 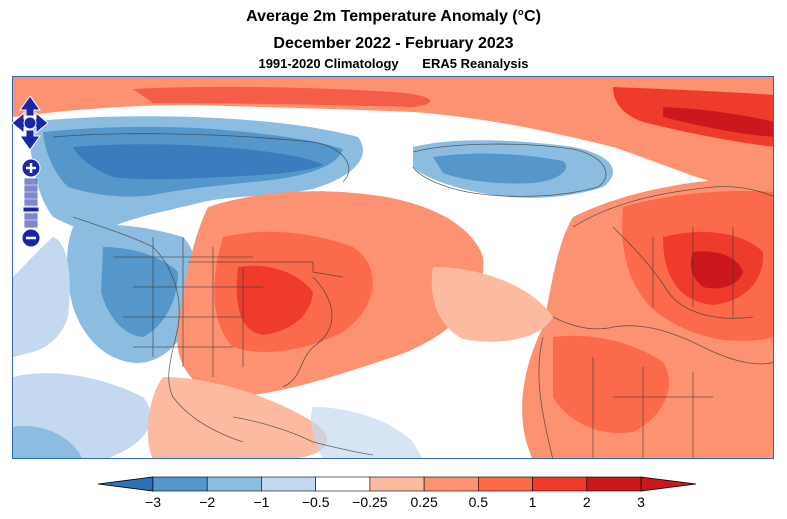 I want to click on zoom-slider-track, so click(x=31, y=203).